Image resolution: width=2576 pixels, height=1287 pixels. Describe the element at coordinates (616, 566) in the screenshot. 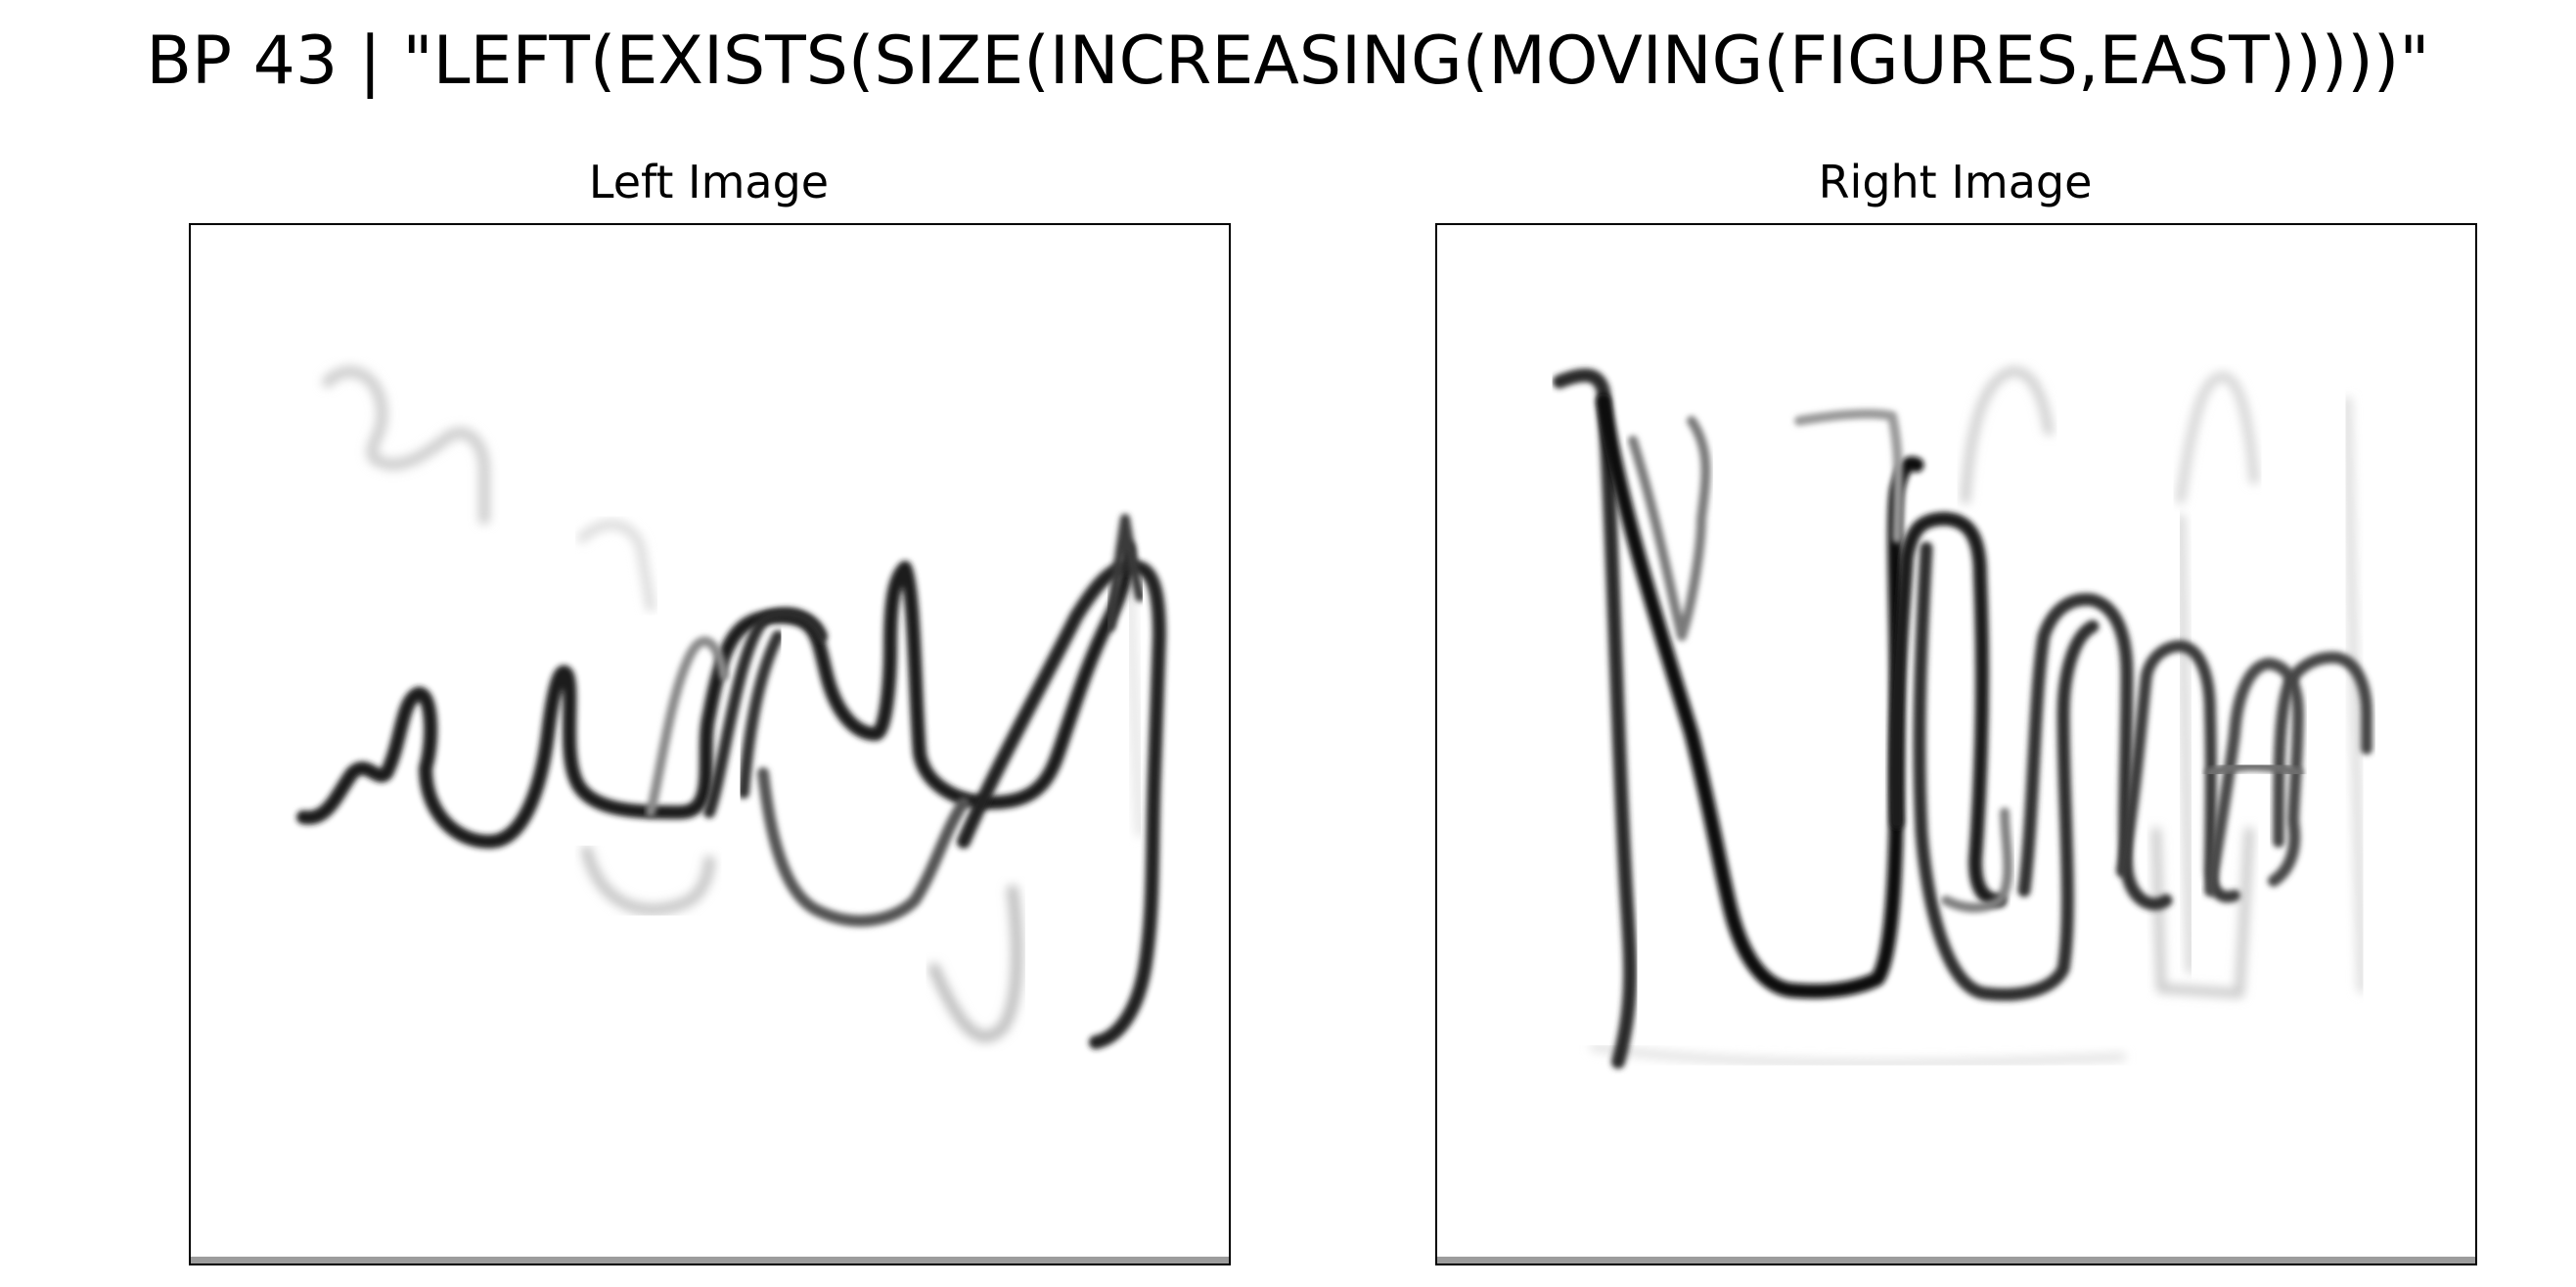

I see `left-ghost-stroke-mid` at that location.